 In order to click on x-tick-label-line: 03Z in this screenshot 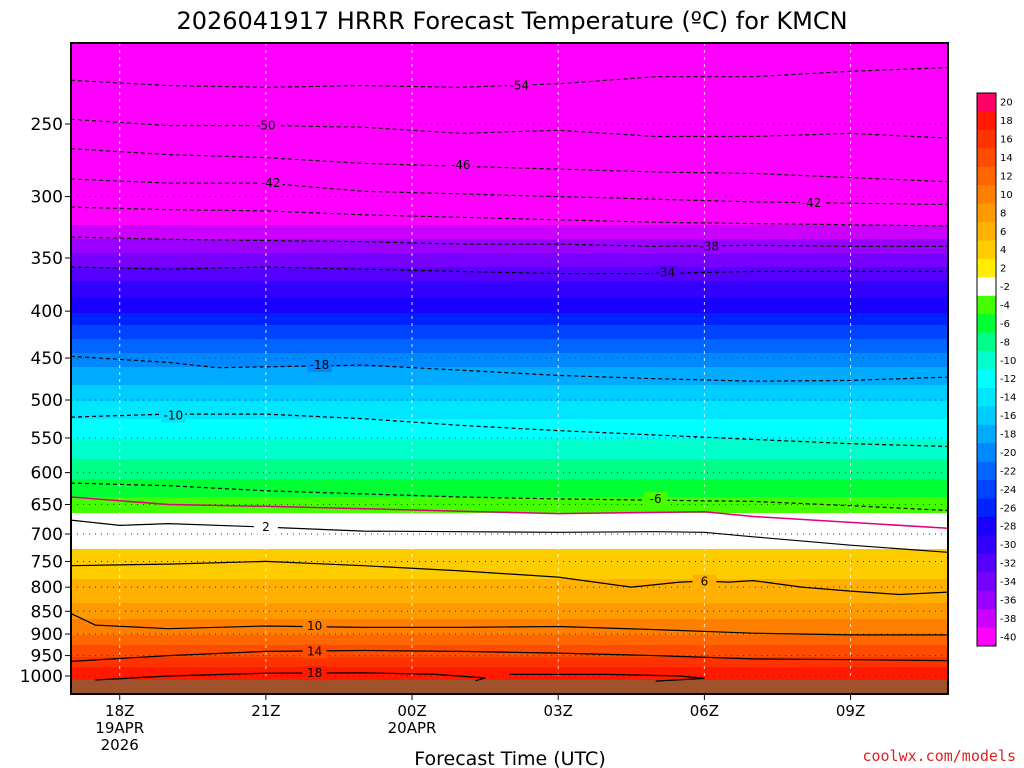, I will do `click(558, 711)`.